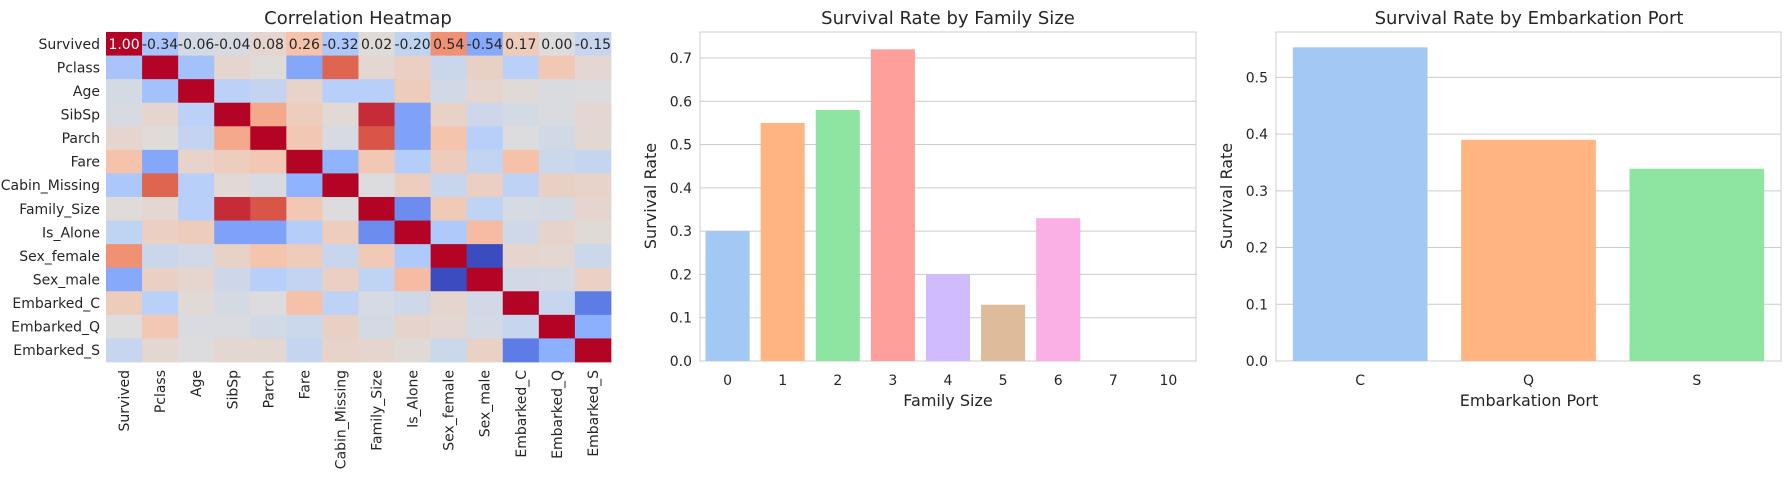  What do you see at coordinates (71, 233) in the screenshot?
I see `heatmap-row-label: Is_Alone` at bounding box center [71, 233].